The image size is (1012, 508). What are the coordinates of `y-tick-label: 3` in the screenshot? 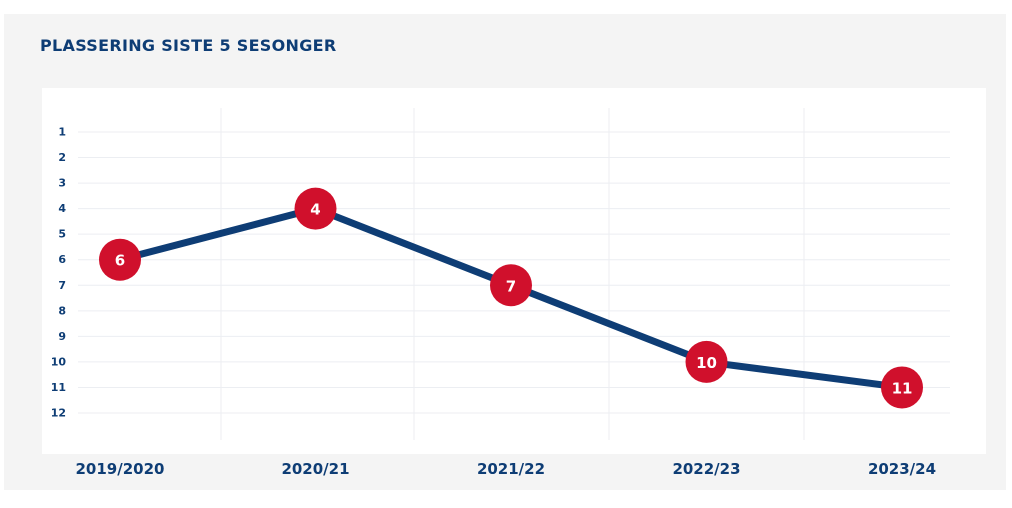 It's located at (62, 183).